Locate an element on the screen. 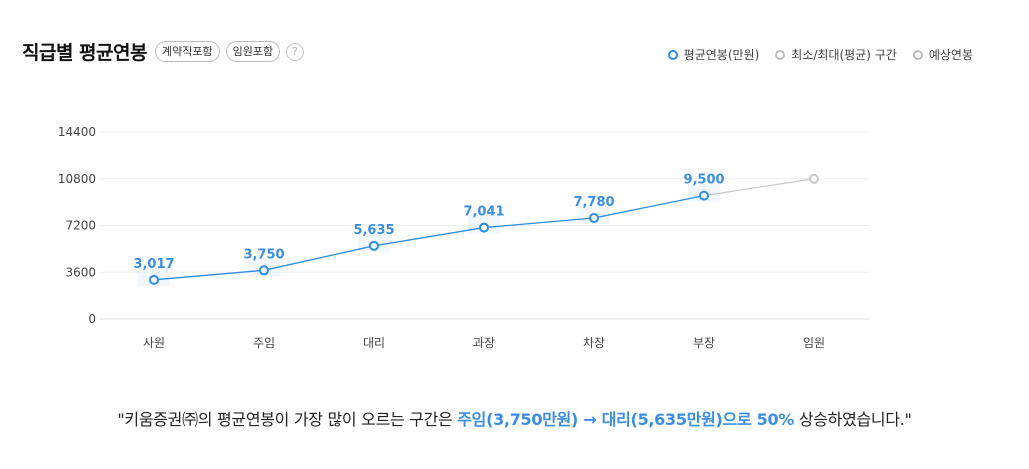 The width and height of the screenshot is (1029, 469). data-label: 9,500 is located at coordinates (703, 180).